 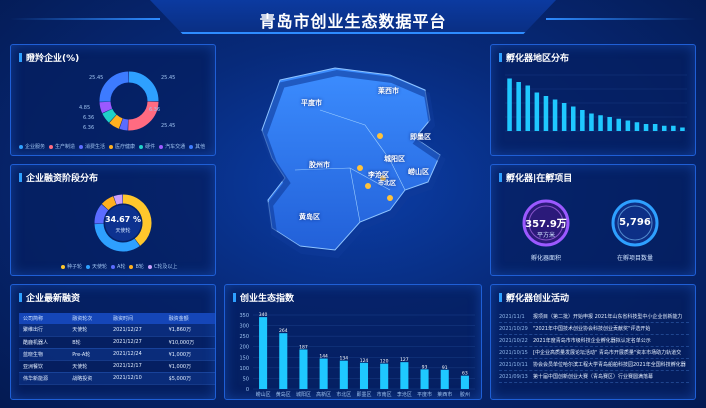 What do you see at coordinates (62, 146) in the screenshot?
I see `legend-item: 生产制造` at bounding box center [62, 146].